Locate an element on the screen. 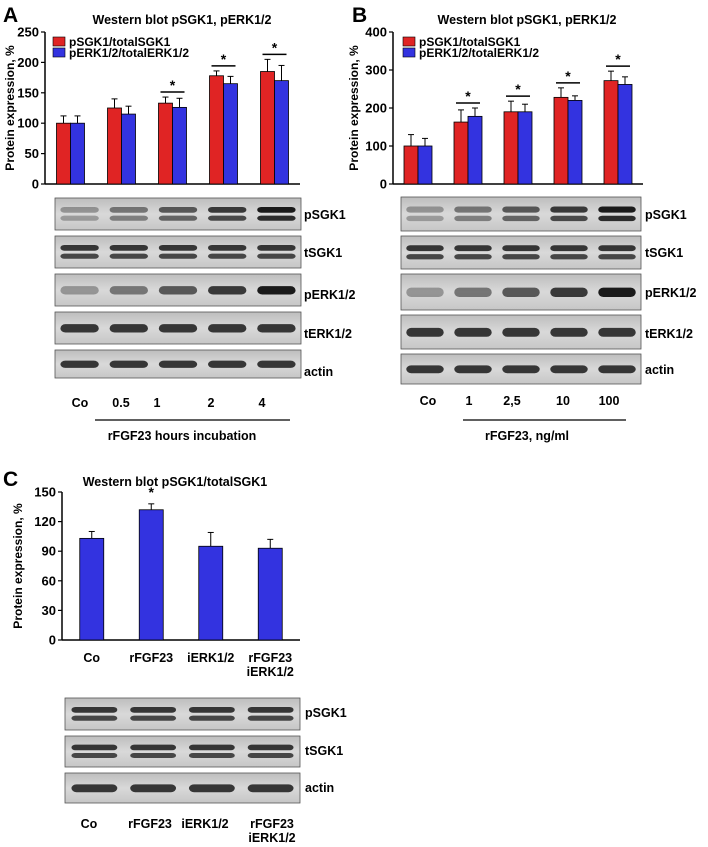  blot-perk12 is located at coordinates (521, 292).